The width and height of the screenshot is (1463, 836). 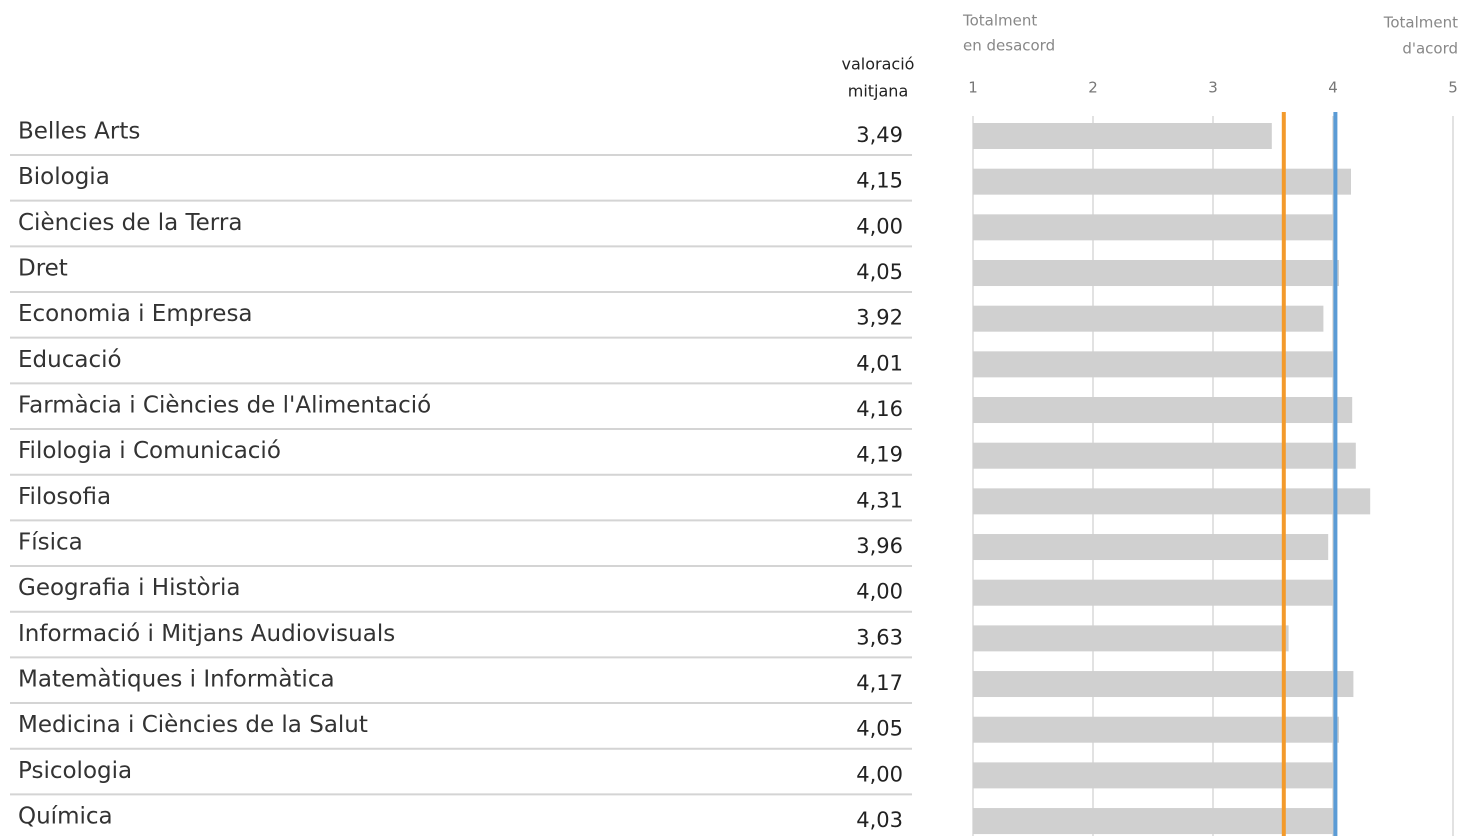 What do you see at coordinates (878, 91) in the screenshot?
I see `value-header: mitjana` at bounding box center [878, 91].